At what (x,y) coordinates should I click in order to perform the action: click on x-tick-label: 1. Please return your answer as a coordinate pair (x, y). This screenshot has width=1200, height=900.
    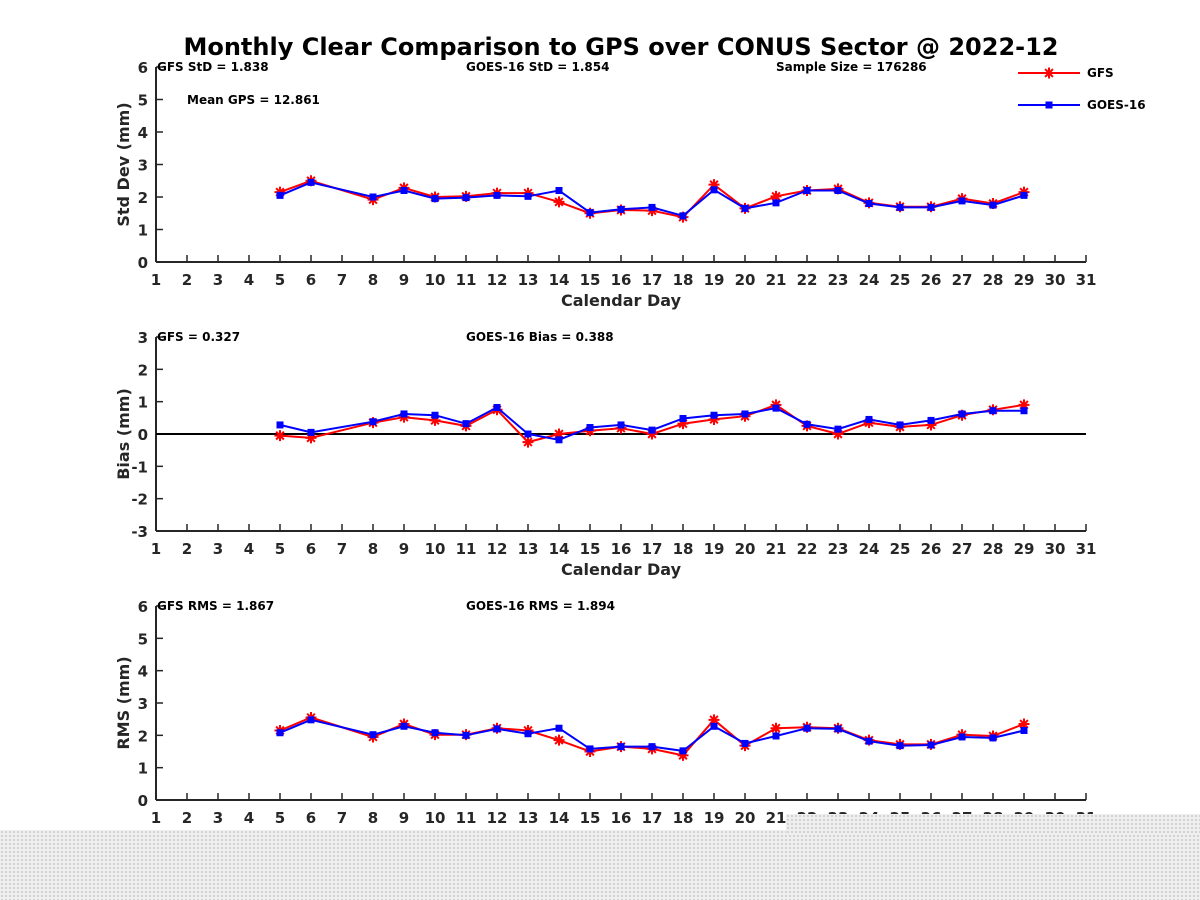
    Looking at the image, I should click on (156, 280).